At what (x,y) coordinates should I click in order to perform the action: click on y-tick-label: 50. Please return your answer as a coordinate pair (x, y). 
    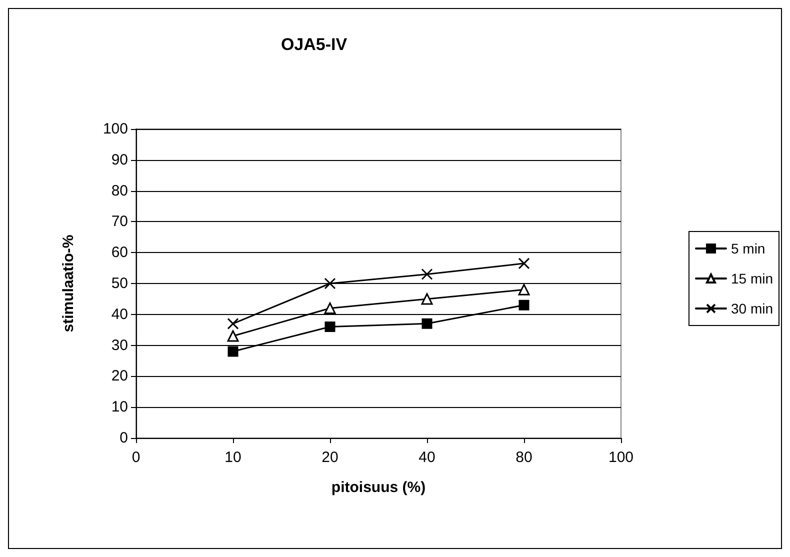
    Looking at the image, I should click on (119, 283).